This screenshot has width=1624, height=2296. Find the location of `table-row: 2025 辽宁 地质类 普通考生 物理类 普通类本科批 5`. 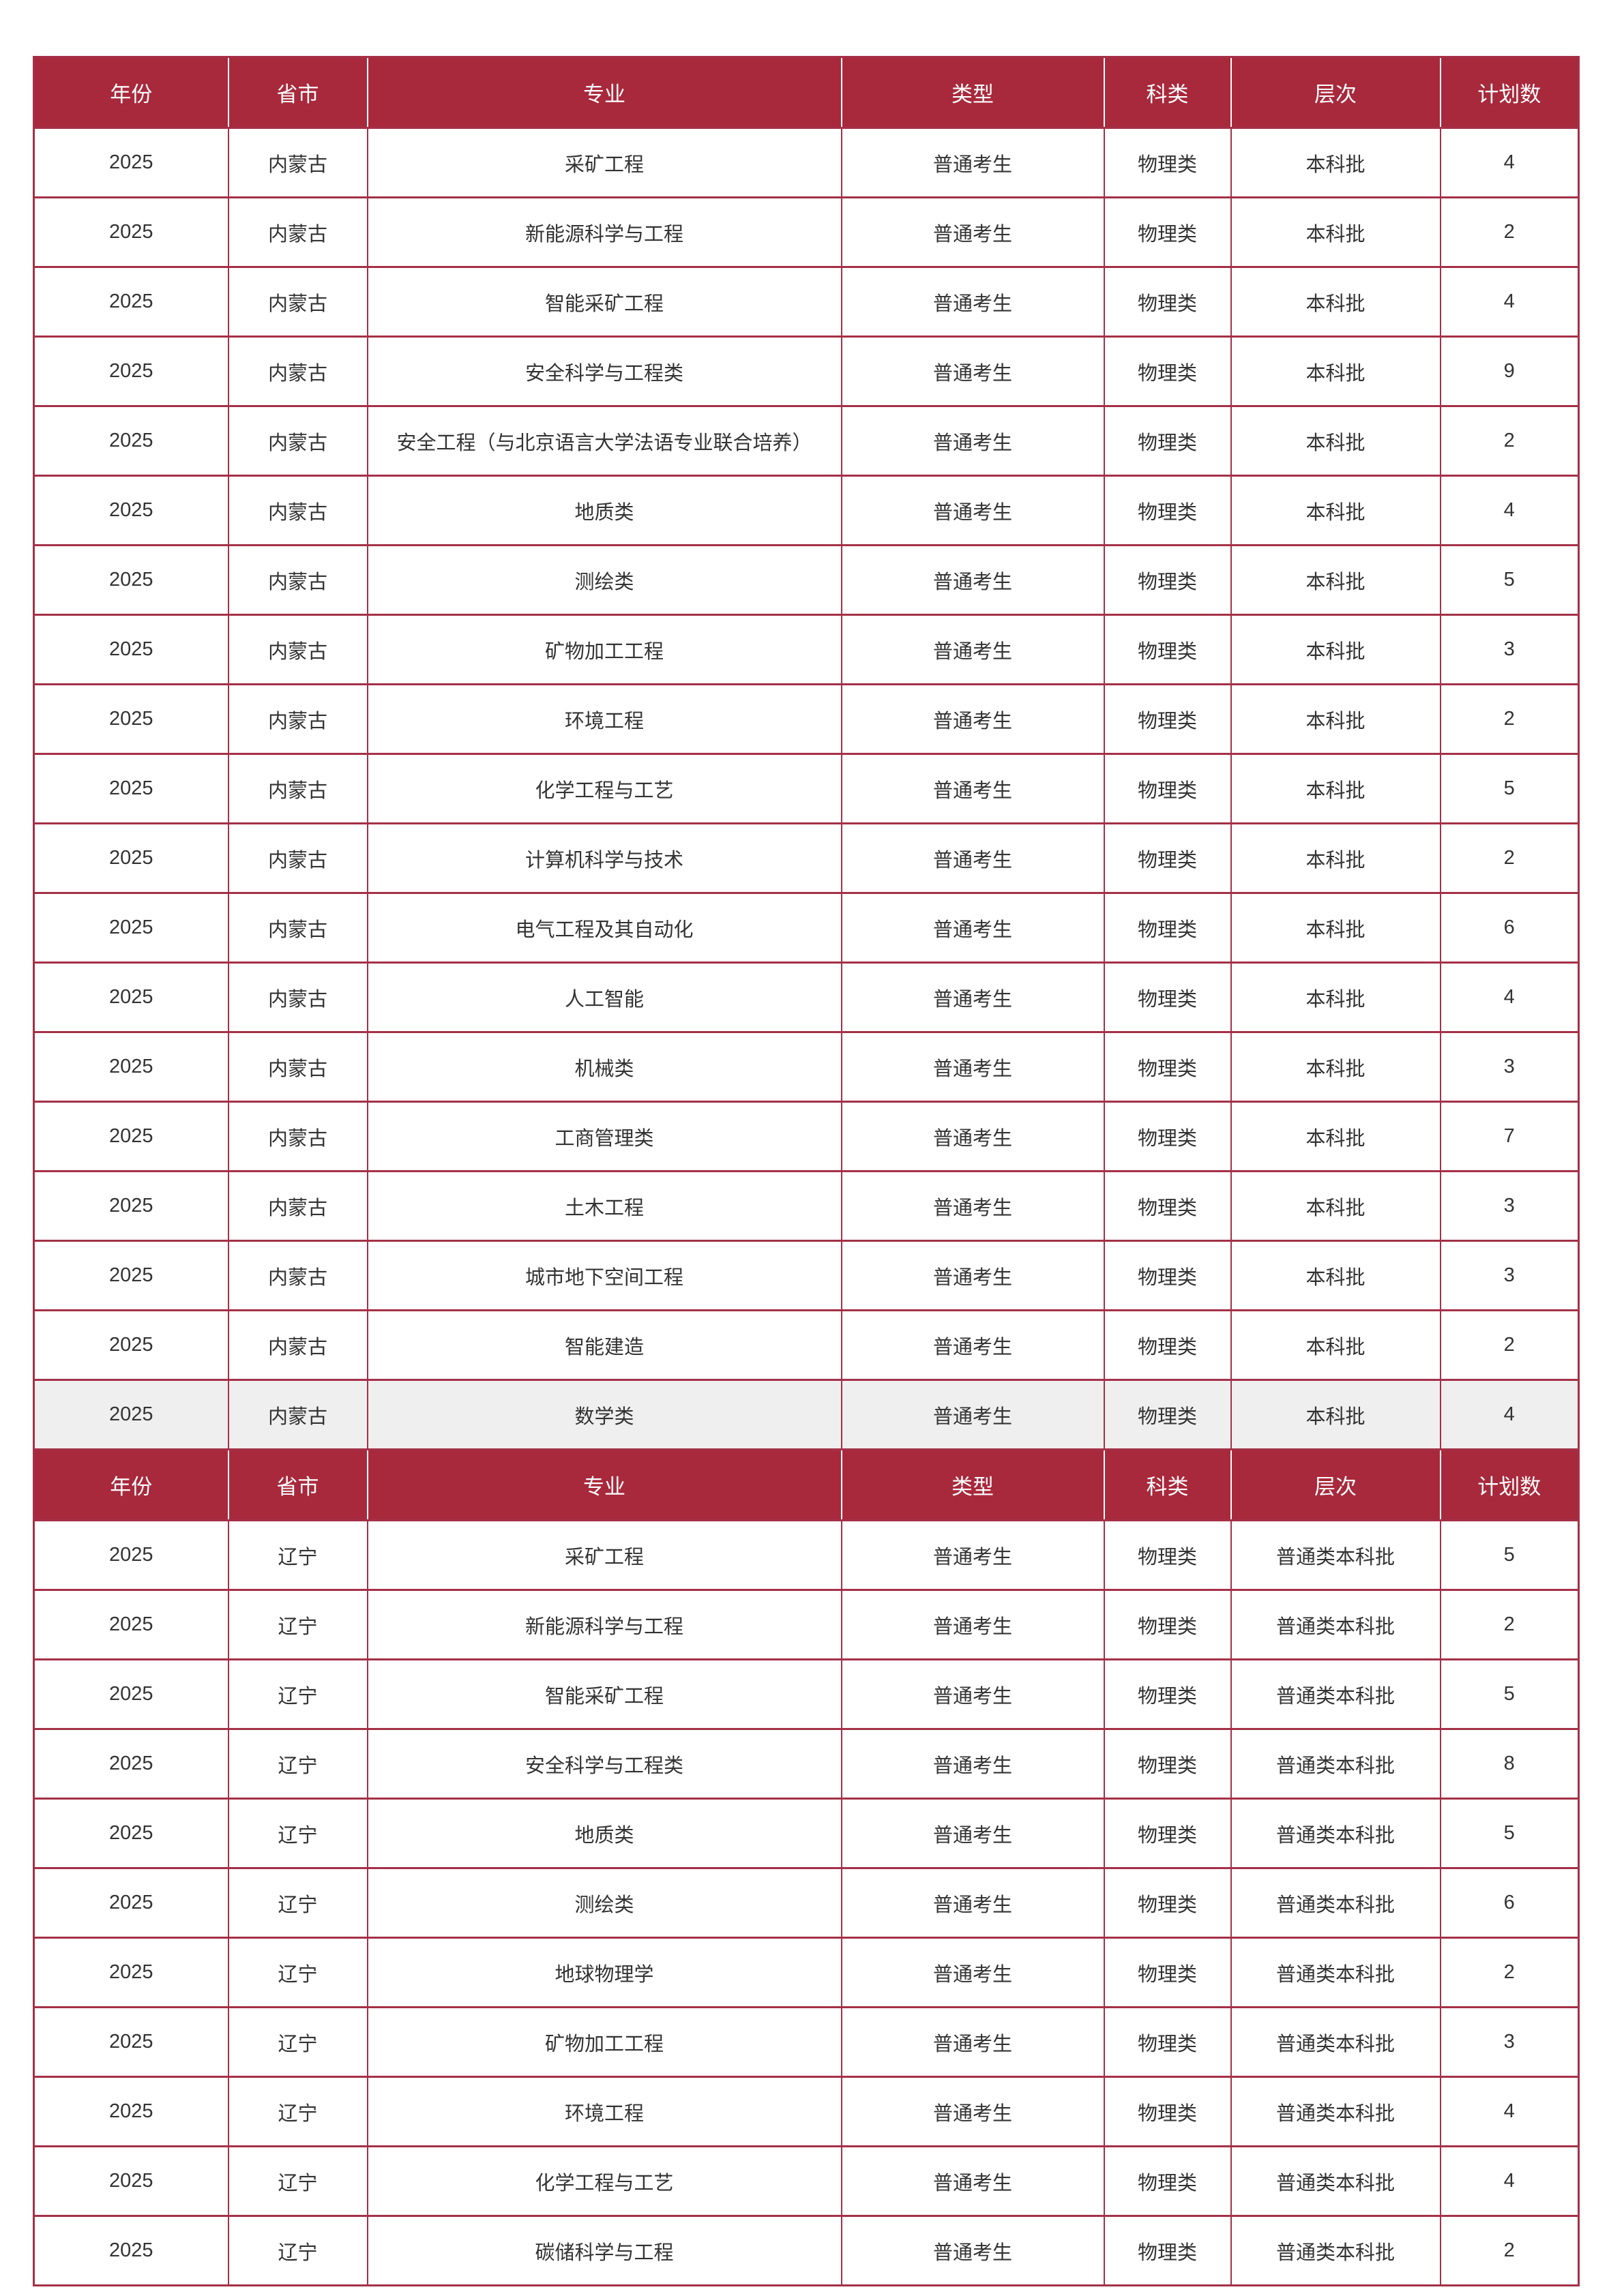

table-row: 2025 辽宁 地质类 普通考生 物理类 普通类本科批 5 is located at coordinates (806, 1833).